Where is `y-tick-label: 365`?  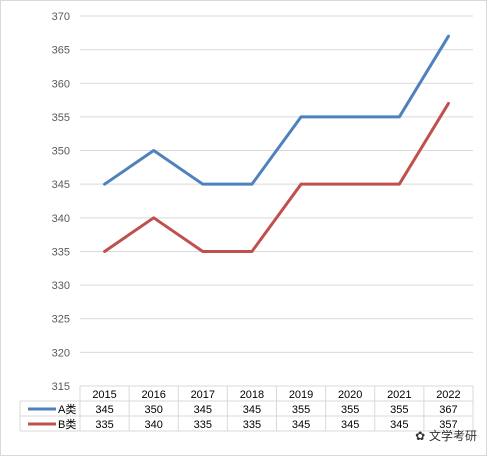
y-tick-label: 365 is located at coordinates (61, 51).